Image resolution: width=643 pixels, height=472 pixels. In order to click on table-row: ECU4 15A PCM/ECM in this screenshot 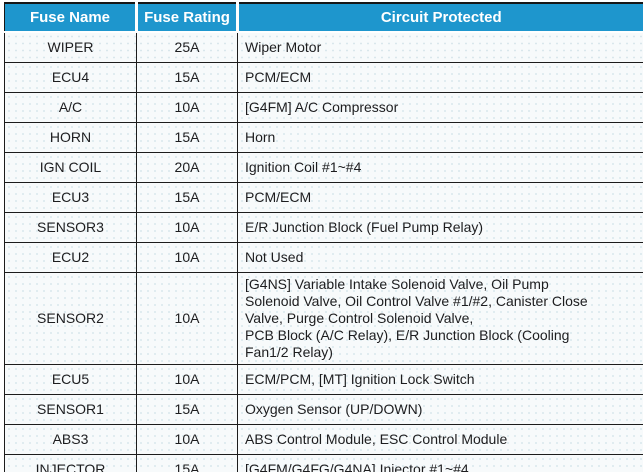, I will do `click(323, 77)`.